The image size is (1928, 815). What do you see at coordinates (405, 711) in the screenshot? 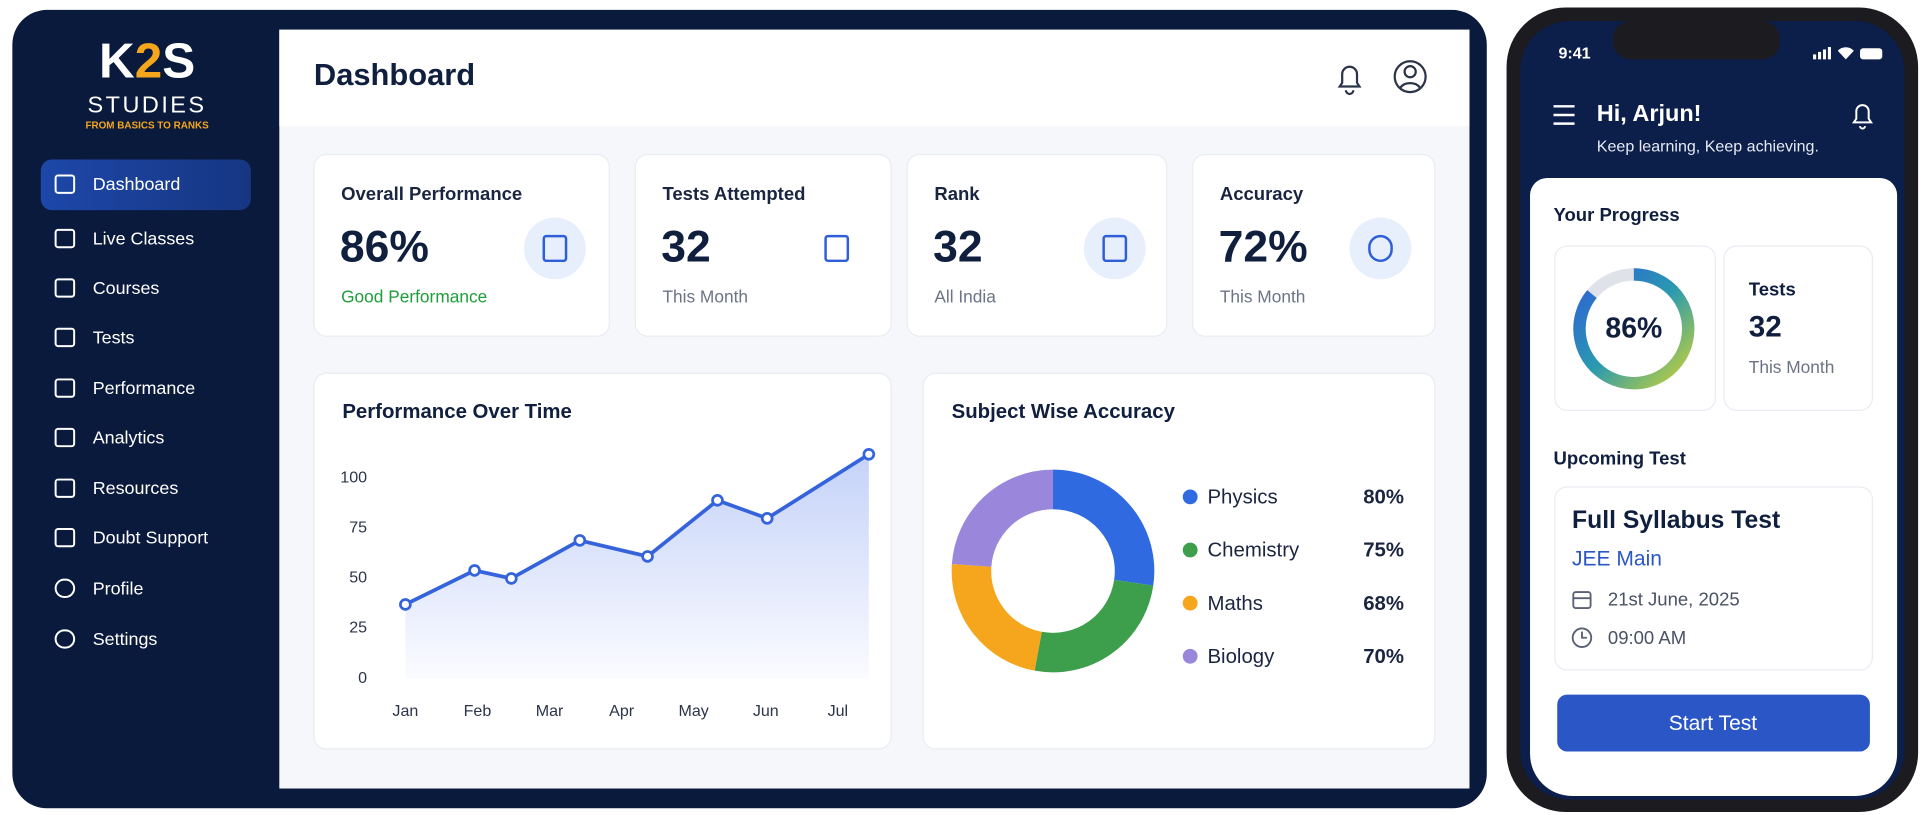
I see `x-tick-label: Jan` at bounding box center [405, 711].